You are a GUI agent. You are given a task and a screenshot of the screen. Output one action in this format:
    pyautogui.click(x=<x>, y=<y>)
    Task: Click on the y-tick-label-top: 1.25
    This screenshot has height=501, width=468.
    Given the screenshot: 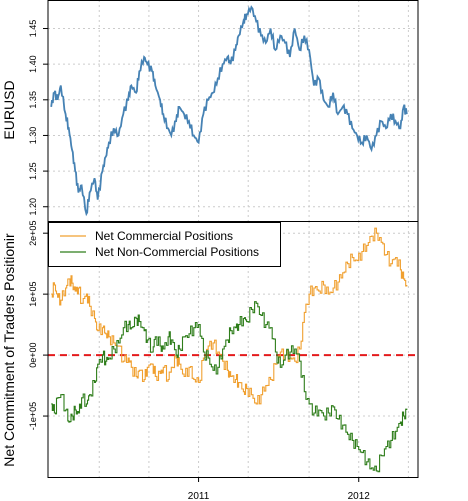 What is the action you would take?
    pyautogui.click(x=33, y=171)
    